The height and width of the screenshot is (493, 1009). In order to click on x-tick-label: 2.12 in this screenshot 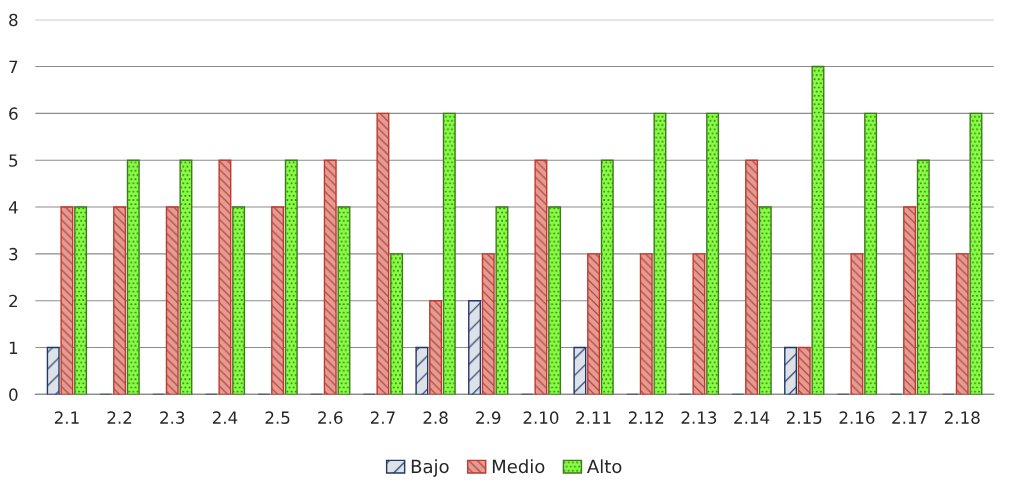, I will do `click(646, 417)`.